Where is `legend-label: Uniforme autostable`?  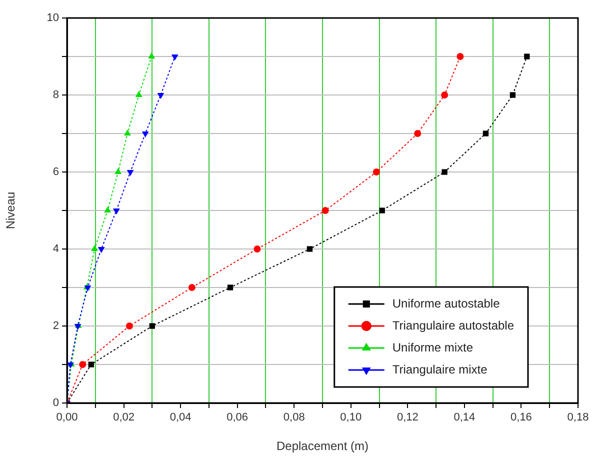
legend-label: Uniforme autostable is located at coordinates (446, 303).